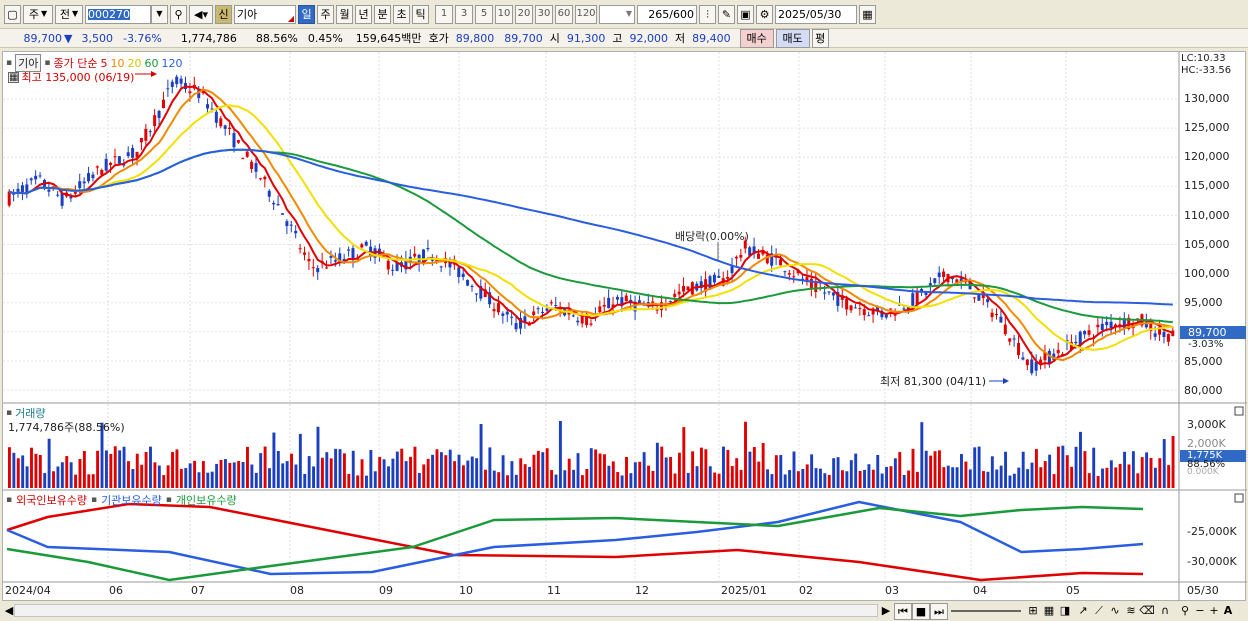  I want to click on interval-60: 60, so click(564, 14).